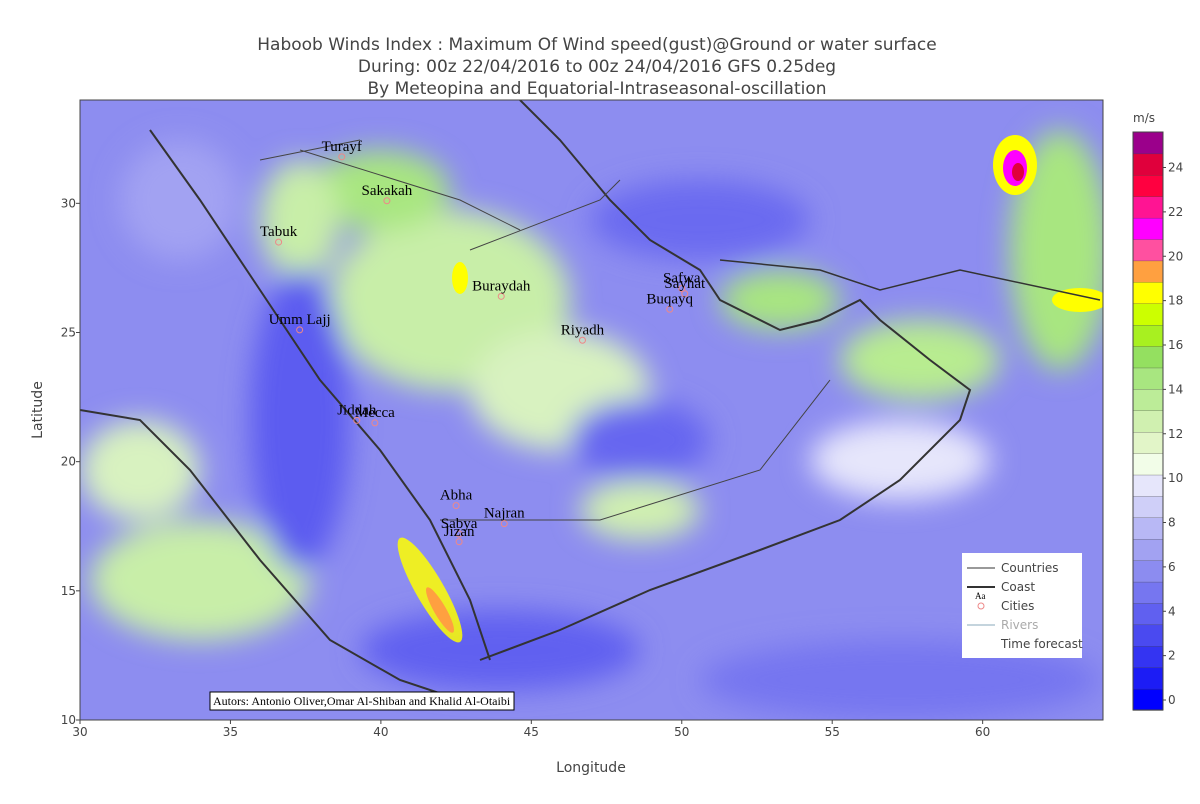 The image size is (1200, 804). Describe the element at coordinates (1172, 700) in the screenshot. I see `colorbar-tick-label: 0` at that location.